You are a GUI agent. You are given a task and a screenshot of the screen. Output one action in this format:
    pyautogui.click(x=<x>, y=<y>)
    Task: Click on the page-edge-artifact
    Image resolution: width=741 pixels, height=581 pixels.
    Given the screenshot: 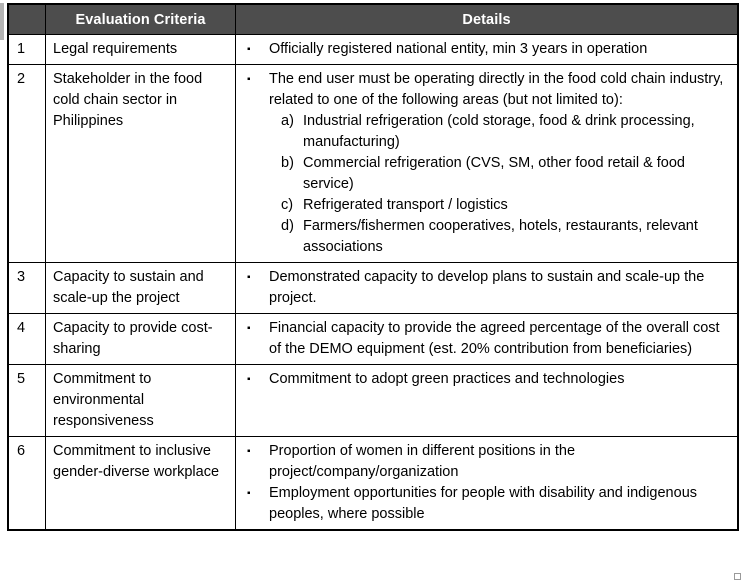 What is the action you would take?
    pyautogui.click(x=2, y=21)
    